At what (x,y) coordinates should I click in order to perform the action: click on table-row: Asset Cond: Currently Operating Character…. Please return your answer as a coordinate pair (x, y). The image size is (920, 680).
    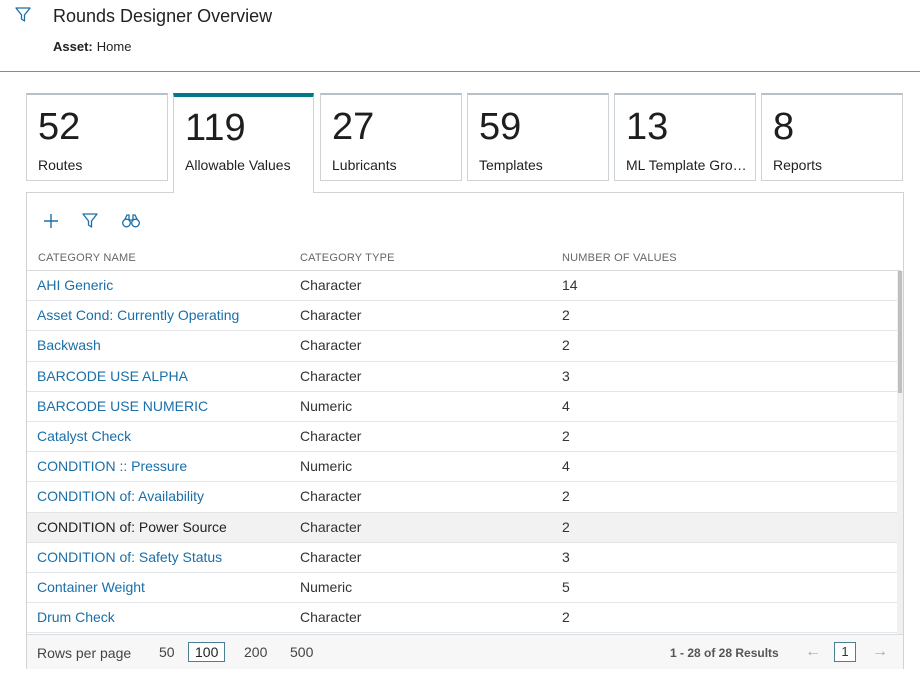
    Looking at the image, I should click on (463, 316).